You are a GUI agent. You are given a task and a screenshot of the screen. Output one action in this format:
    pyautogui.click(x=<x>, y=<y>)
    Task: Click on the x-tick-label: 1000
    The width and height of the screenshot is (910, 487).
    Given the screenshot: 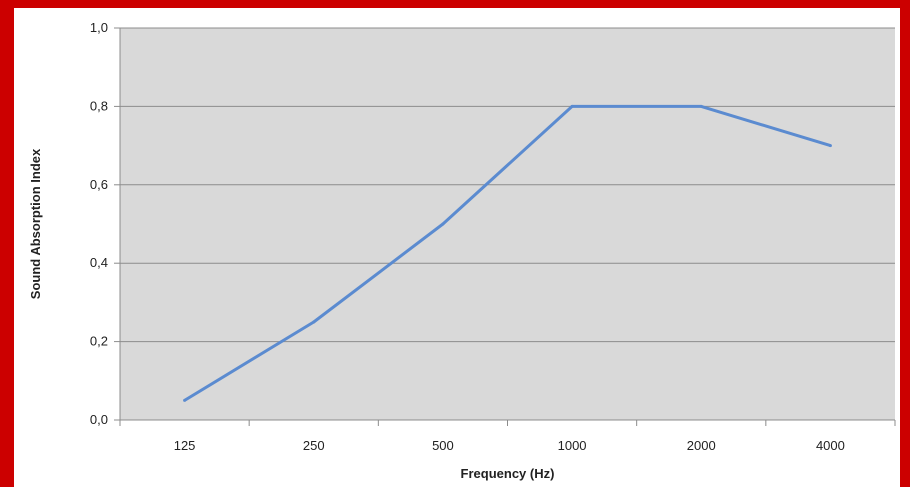 What is the action you would take?
    pyautogui.click(x=572, y=445)
    